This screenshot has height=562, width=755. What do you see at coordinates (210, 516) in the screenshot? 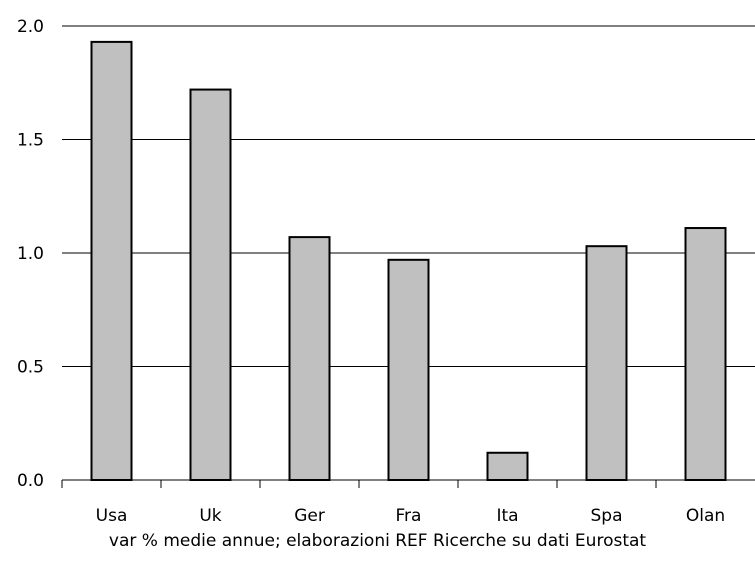
I see `x-tick-label: Uk` at bounding box center [210, 516].